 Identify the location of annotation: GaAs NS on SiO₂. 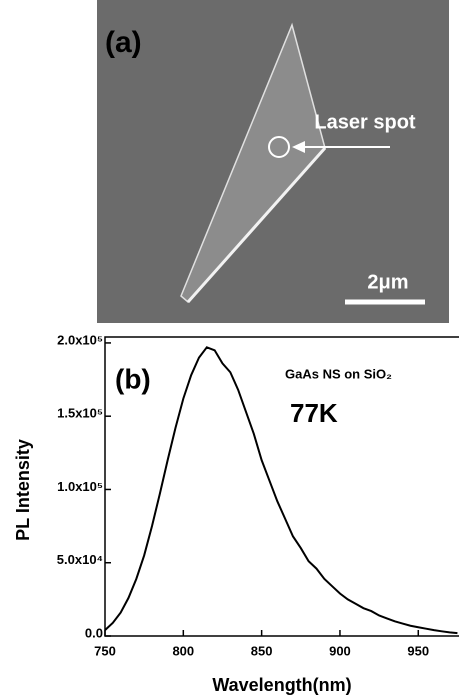
(338, 373).